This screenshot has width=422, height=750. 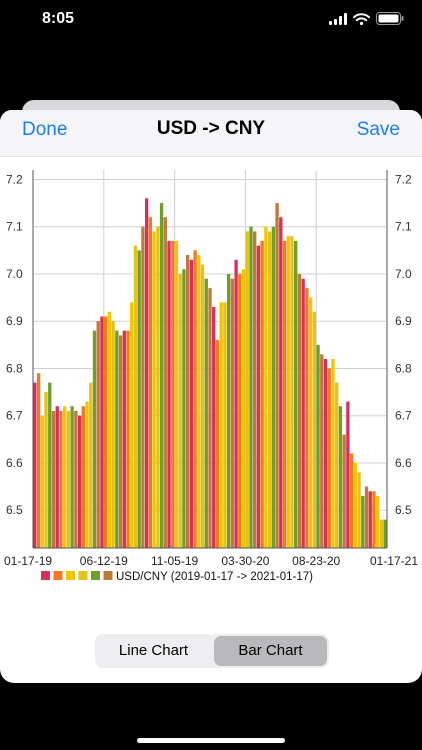 What do you see at coordinates (45, 129) in the screenshot?
I see `done-button: Done` at bounding box center [45, 129].